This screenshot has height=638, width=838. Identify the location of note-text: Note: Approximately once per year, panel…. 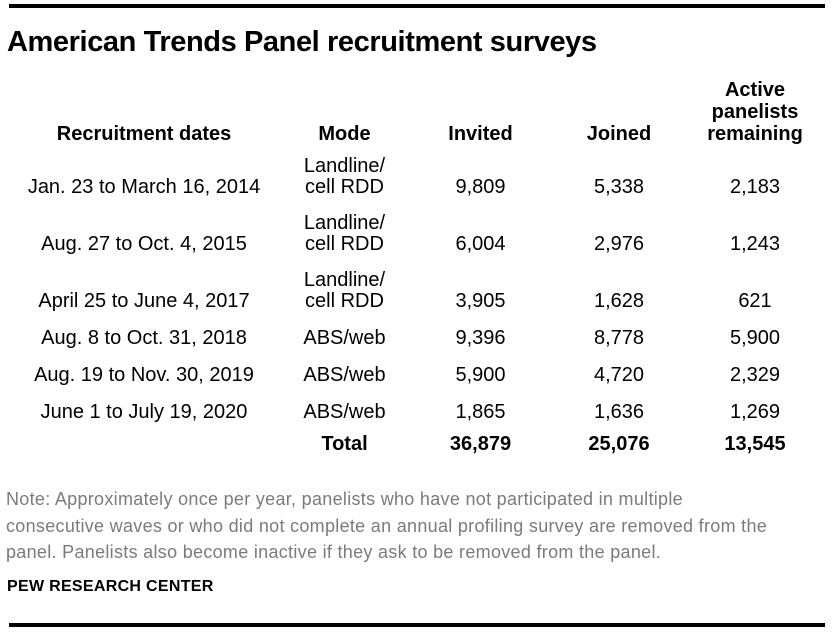
(386, 526).